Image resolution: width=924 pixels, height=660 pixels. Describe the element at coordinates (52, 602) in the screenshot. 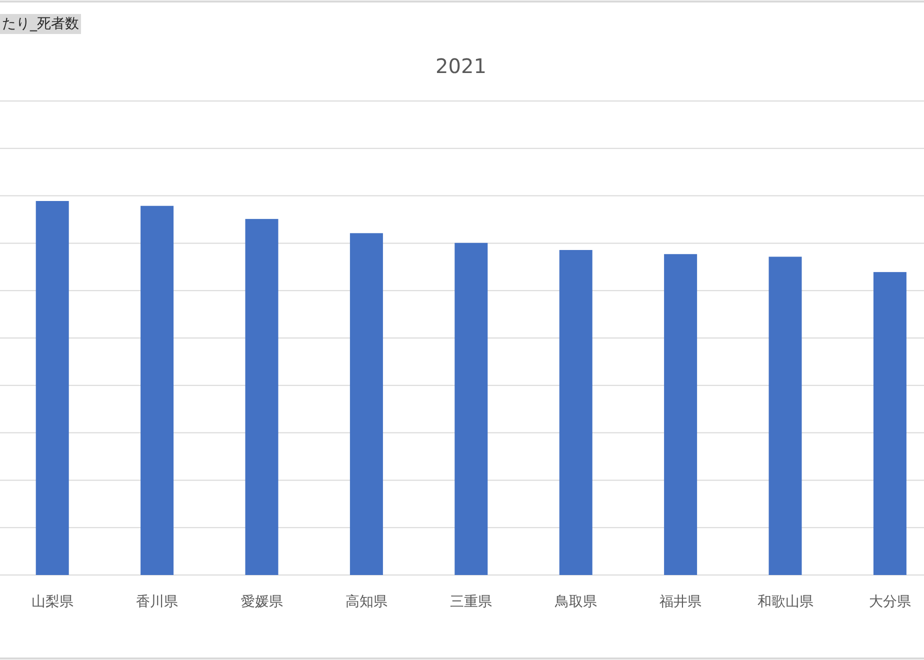

I see `x-tick-label: 山梨県` at that location.